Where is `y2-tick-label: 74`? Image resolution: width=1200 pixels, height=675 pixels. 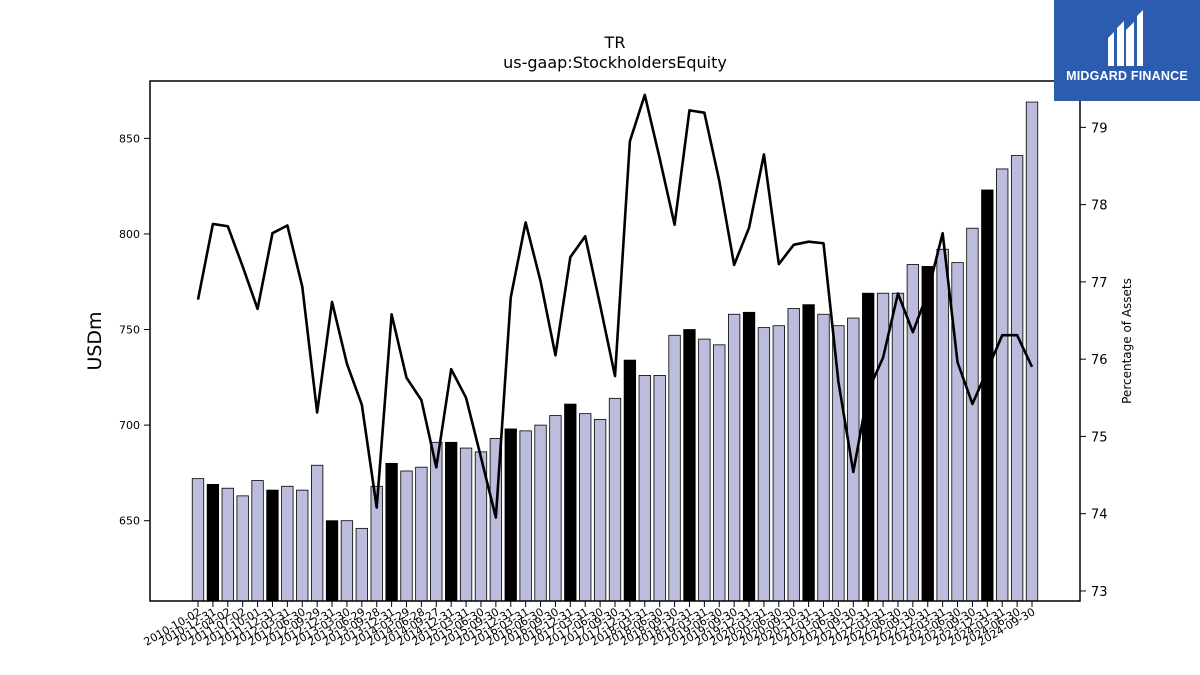 y2-tick-label: 74 is located at coordinates (1099, 515).